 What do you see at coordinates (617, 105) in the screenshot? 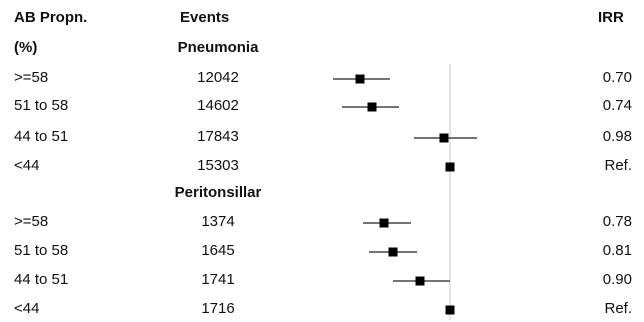
I see `row-irr: 0.74` at bounding box center [617, 105].